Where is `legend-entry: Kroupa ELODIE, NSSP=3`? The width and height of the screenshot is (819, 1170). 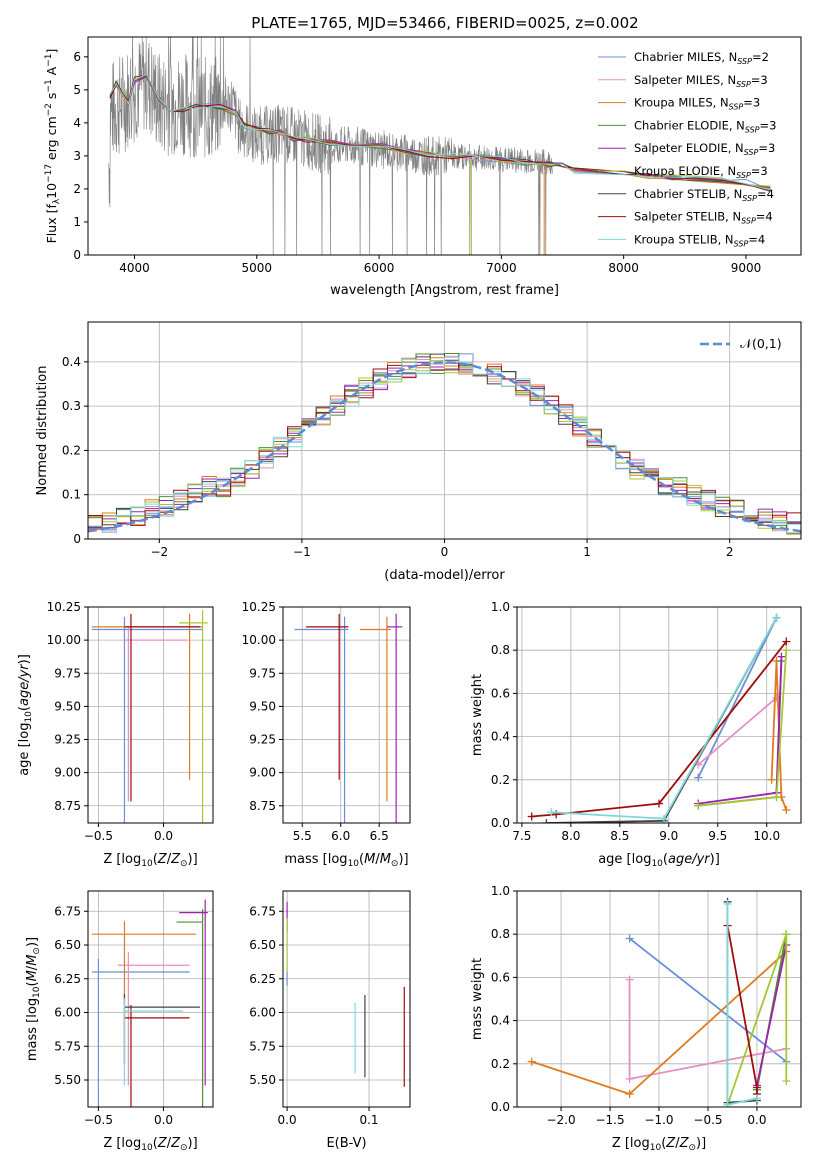
legend-entry: Kroupa ELODIE, NSSP=3 is located at coordinates (701, 172).